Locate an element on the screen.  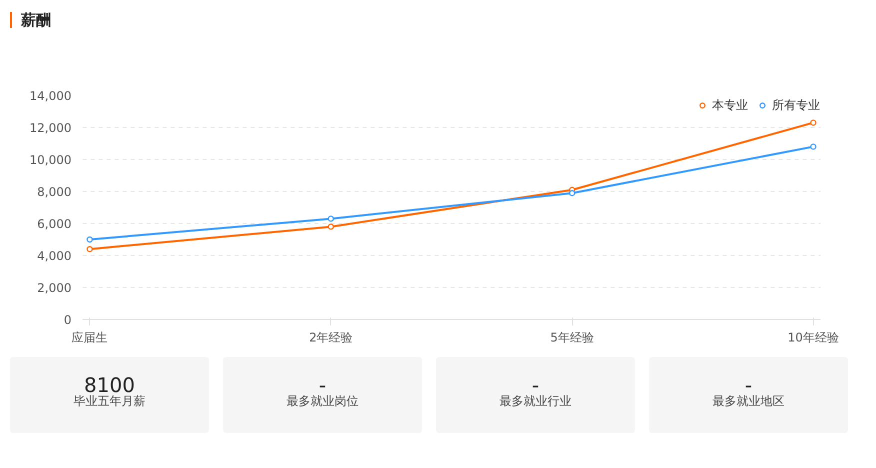
card-background: - 最多就业岗位 is located at coordinates (322, 395).